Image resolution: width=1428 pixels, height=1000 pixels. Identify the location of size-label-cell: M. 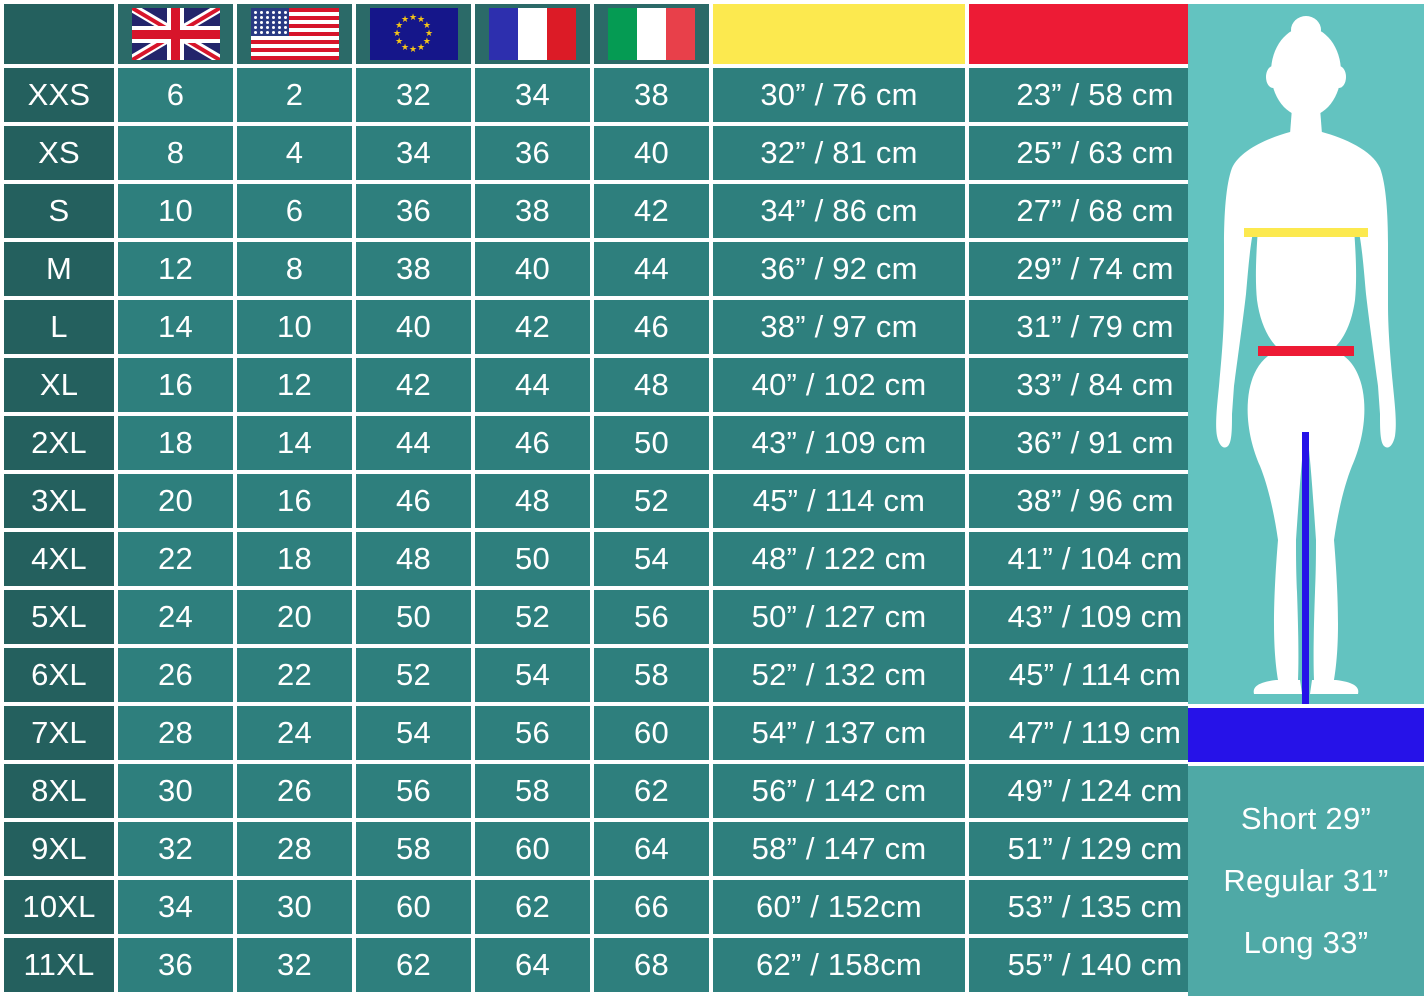
(59, 269).